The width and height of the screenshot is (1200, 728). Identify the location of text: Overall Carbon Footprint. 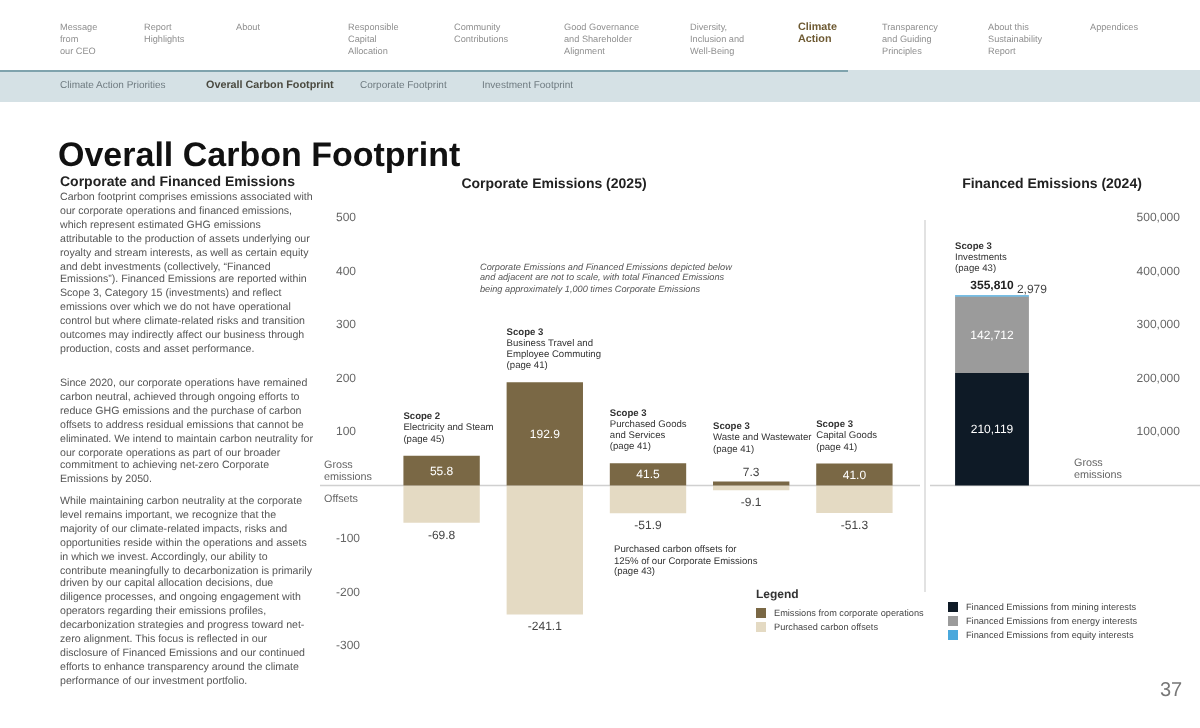
(259, 155).